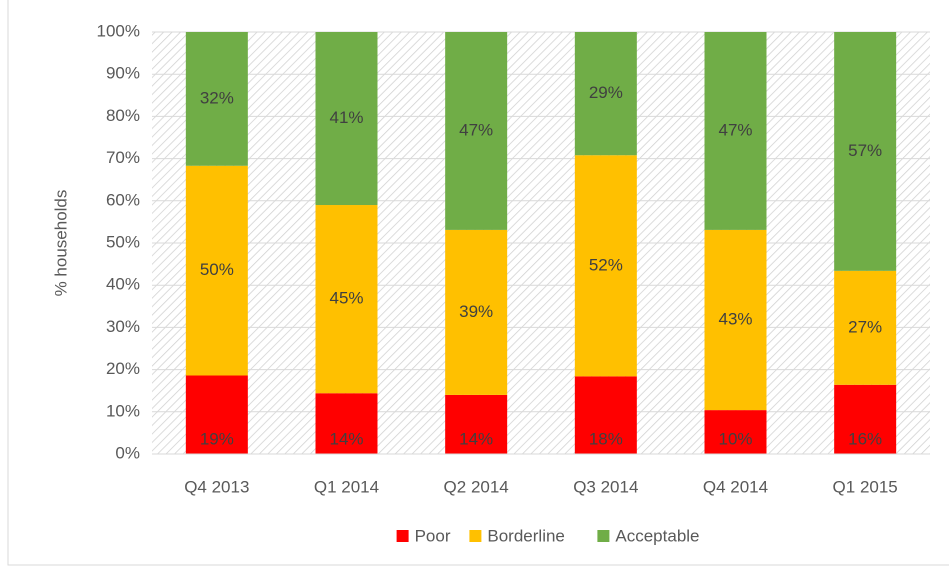 The width and height of the screenshot is (949, 571). What do you see at coordinates (605, 486) in the screenshot?
I see `x-tick-label: Q3 2014` at bounding box center [605, 486].